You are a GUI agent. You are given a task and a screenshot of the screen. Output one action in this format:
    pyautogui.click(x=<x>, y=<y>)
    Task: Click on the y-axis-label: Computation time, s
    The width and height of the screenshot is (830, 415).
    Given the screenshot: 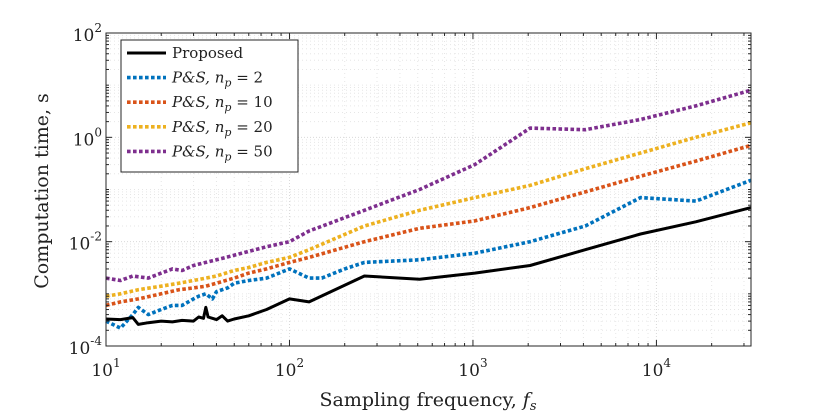 What is the action you would take?
    pyautogui.click(x=42, y=191)
    